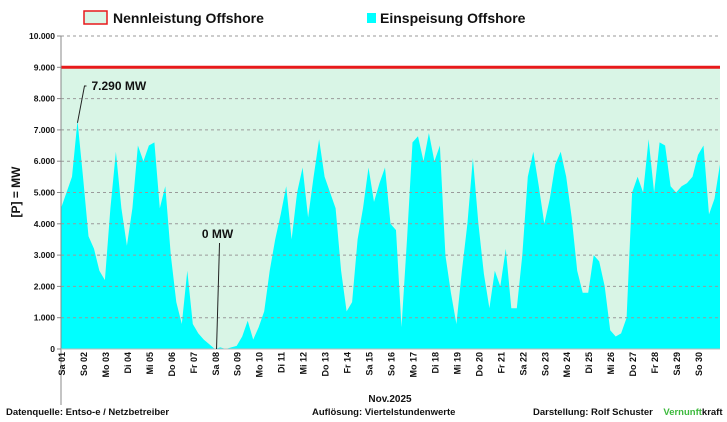 The image size is (727, 422). Describe the element at coordinates (84, 364) in the screenshot. I see `x-tick-label: So 02` at that location.